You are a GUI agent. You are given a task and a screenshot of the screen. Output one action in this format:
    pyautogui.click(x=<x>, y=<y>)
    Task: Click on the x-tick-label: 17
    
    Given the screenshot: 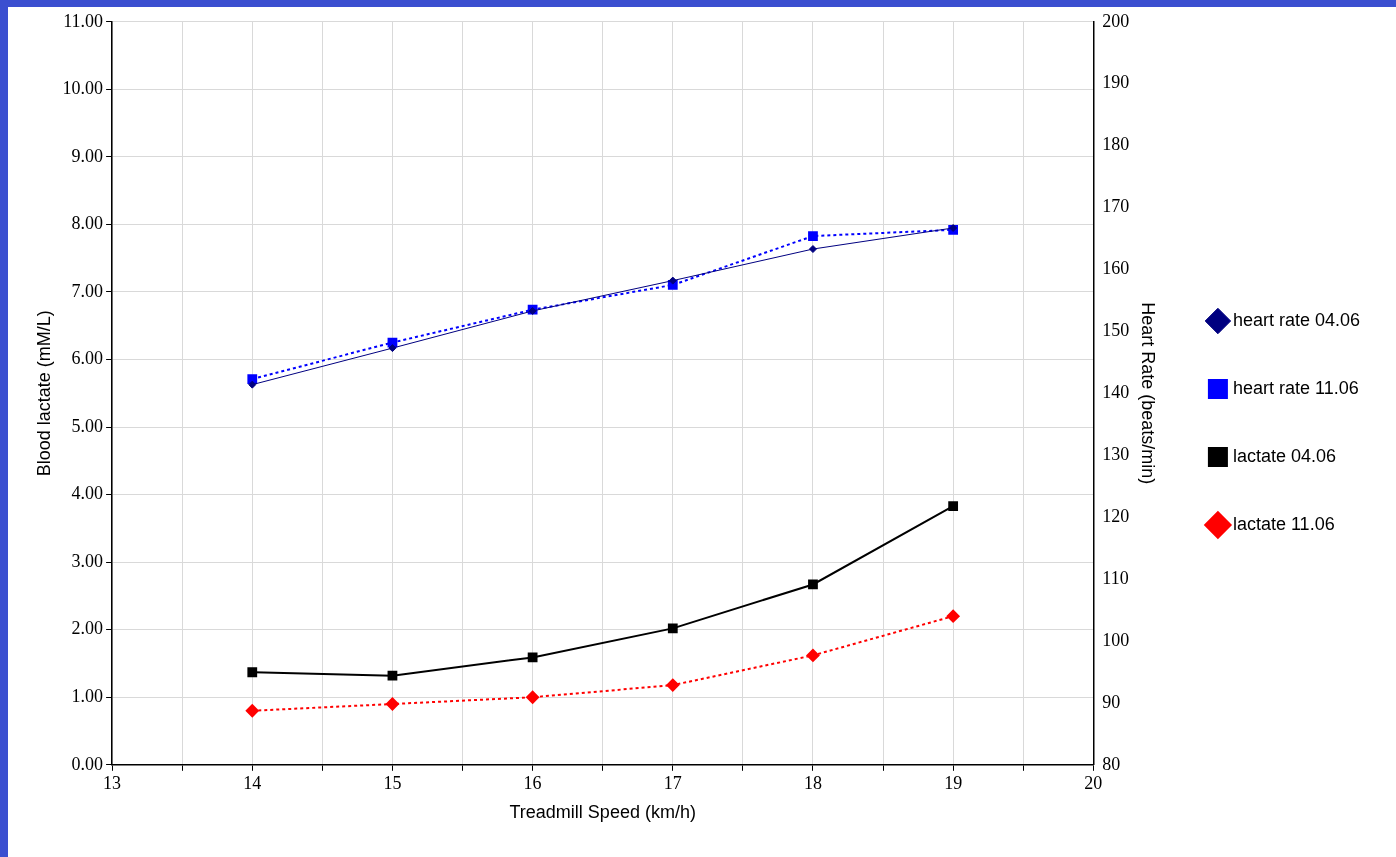 What is the action you would take?
    pyautogui.click(x=672, y=783)
    